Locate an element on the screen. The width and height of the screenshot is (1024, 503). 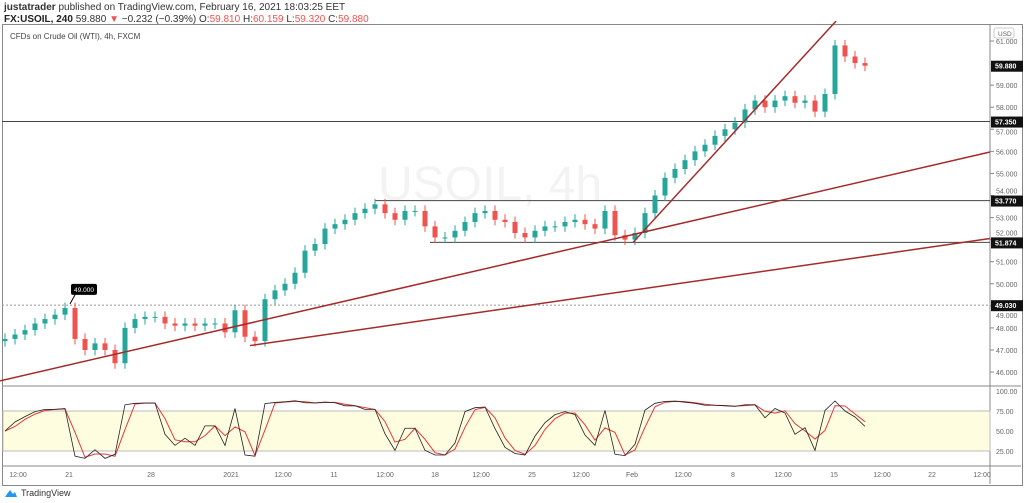
y-tick-label: 58.000 is located at coordinates (1007, 108).